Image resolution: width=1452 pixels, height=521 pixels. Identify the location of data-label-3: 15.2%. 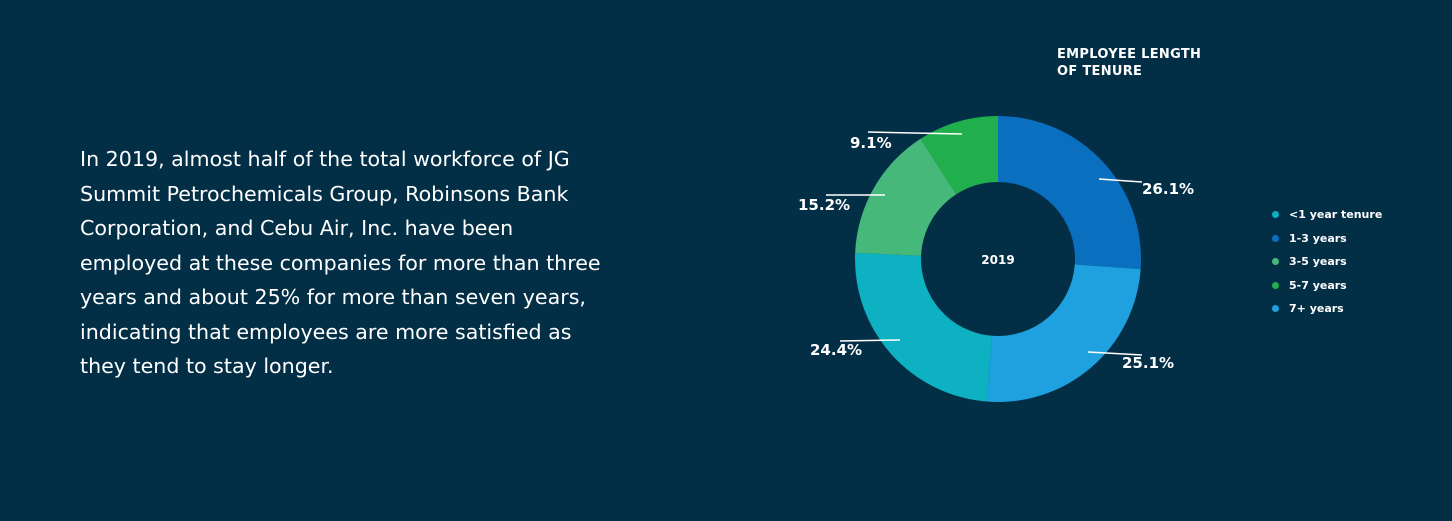
(824, 205).